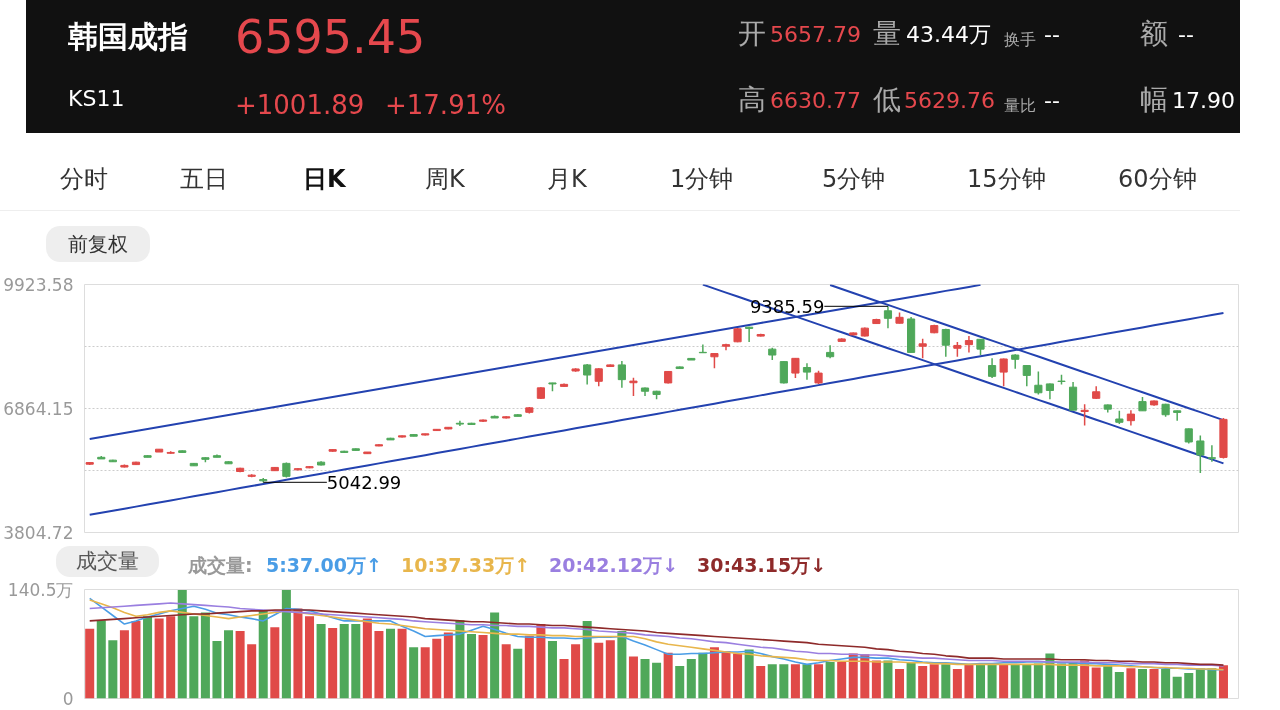 The height and width of the screenshot is (710, 1280). I want to click on text: 额, so click(1154, 33).